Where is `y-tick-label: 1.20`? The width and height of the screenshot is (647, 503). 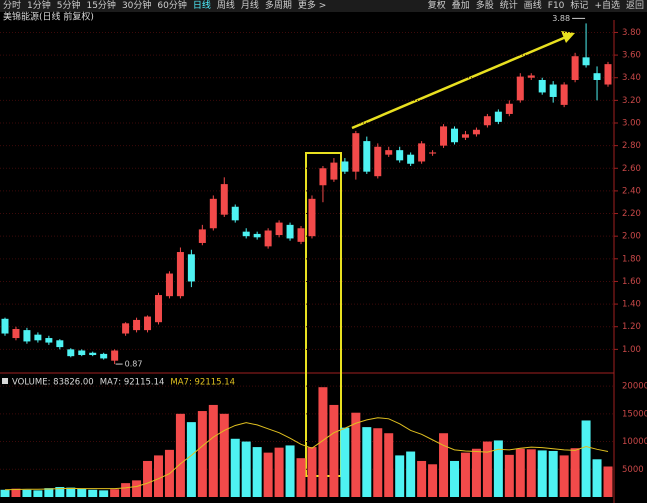
y-tick-label: 1.20 is located at coordinates (631, 327).